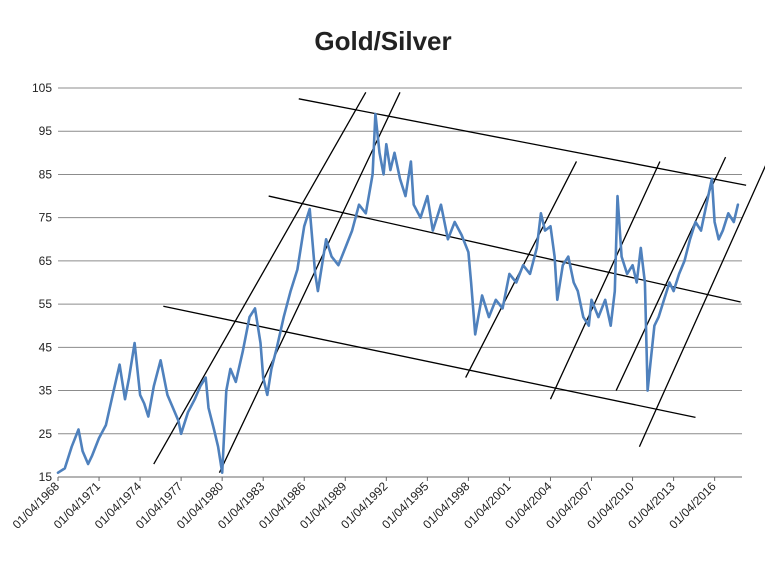 The width and height of the screenshot is (765, 574). Describe the element at coordinates (46, 131) in the screenshot. I see `y-tick-label: 95` at that location.